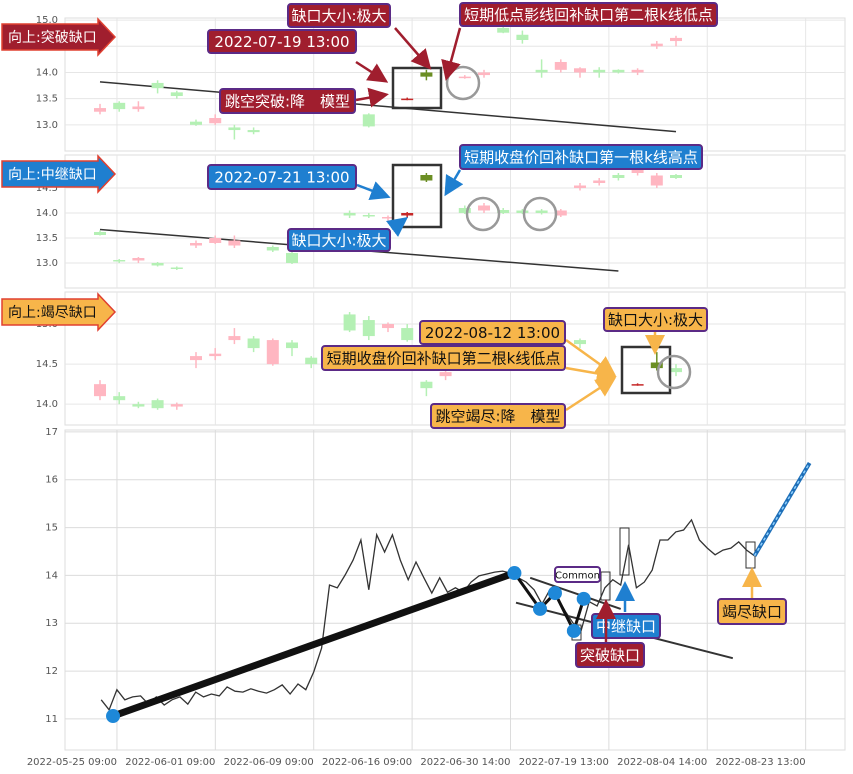  Describe the element at coordinates (51, 671) in the screenshot. I see `y-tick-label: 12` at that location.